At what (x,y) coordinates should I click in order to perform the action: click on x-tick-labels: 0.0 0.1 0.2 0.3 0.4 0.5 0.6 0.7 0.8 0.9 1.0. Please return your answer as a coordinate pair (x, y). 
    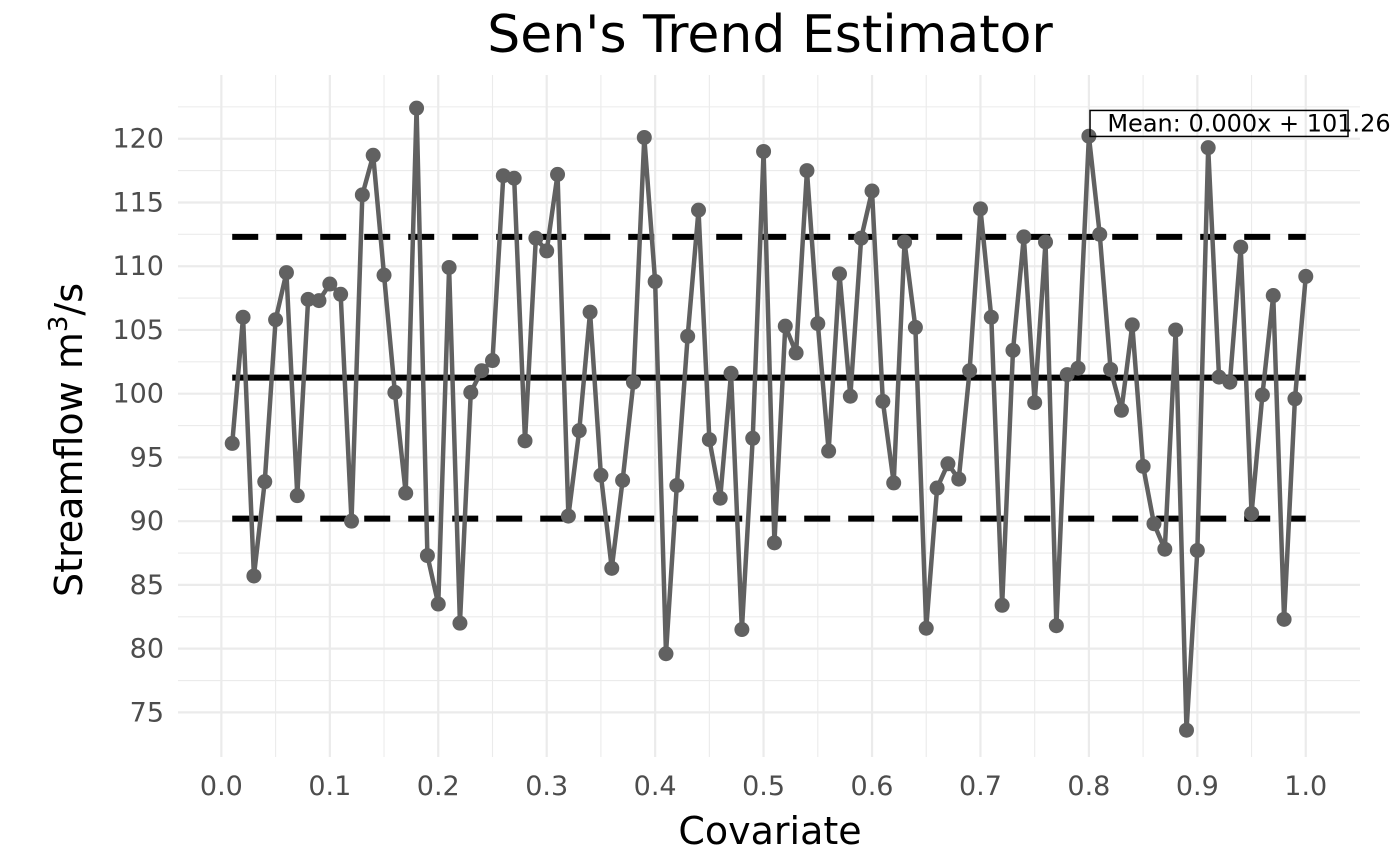
    Looking at the image, I should click on (763, 786).